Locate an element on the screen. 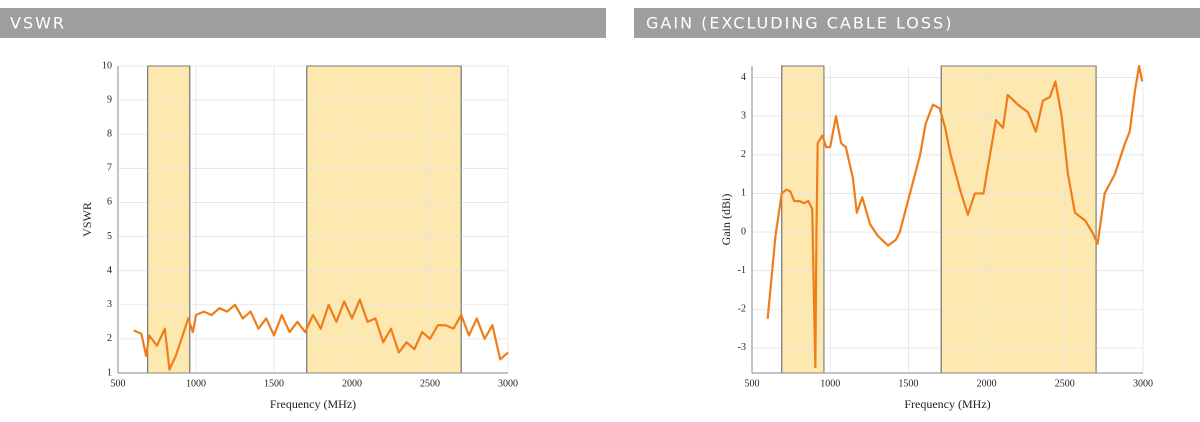 Image resolution: width=1200 pixels, height=422 pixels. y-axis-label: VSWR is located at coordinates (87, 219).